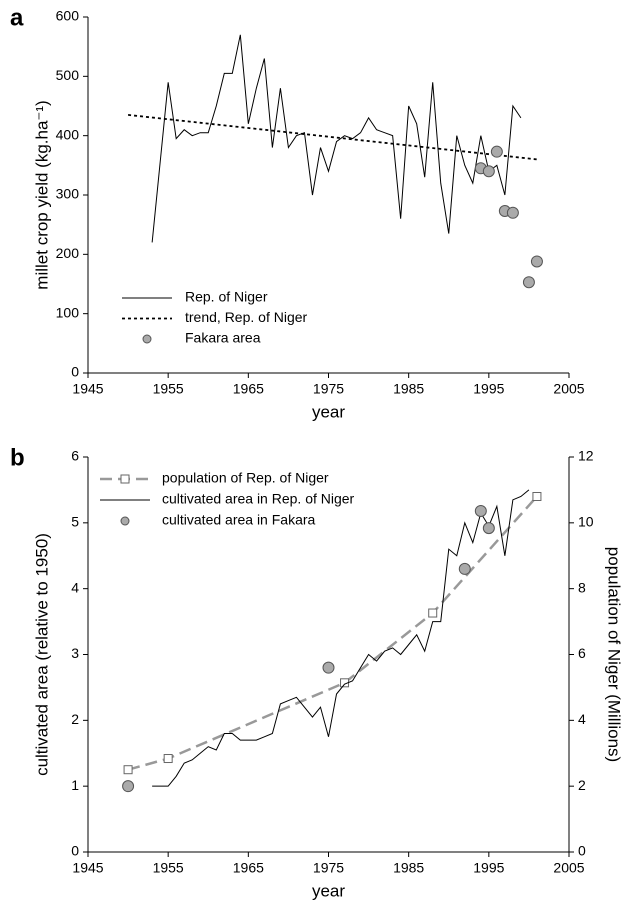  I want to click on legend-label: Fakara area, so click(223, 338).